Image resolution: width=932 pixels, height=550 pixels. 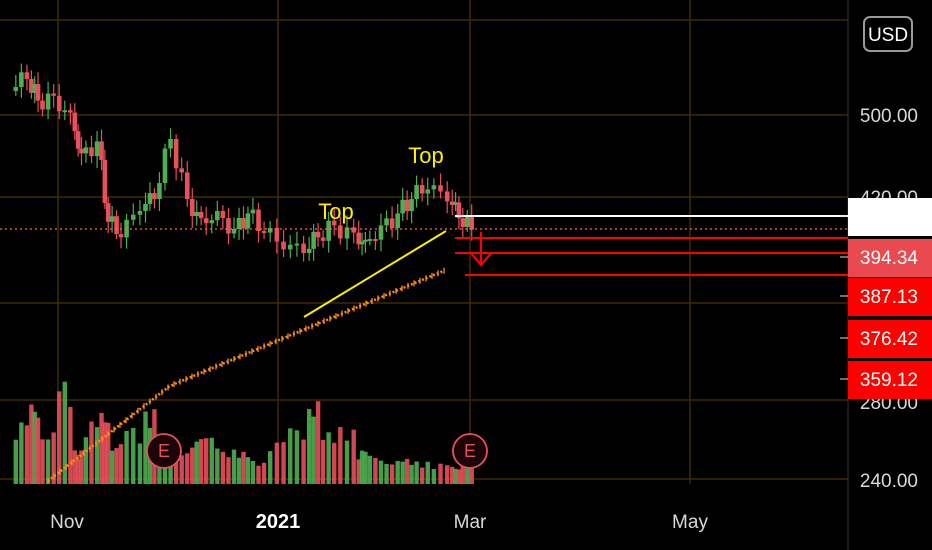 I want to click on earnings-marker-label: E, so click(x=164, y=451).